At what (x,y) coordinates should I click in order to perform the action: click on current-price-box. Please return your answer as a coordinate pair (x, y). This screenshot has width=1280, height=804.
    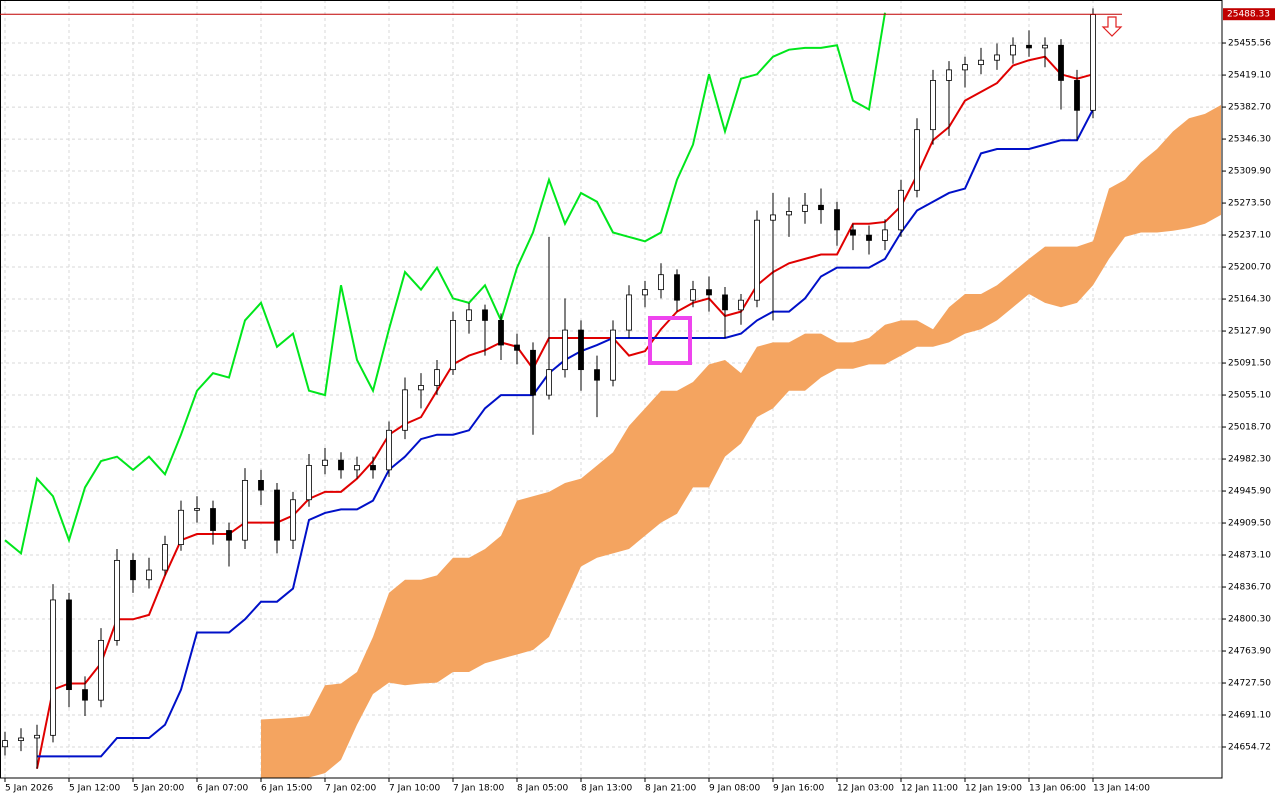
    Looking at the image, I should click on (1249, 14).